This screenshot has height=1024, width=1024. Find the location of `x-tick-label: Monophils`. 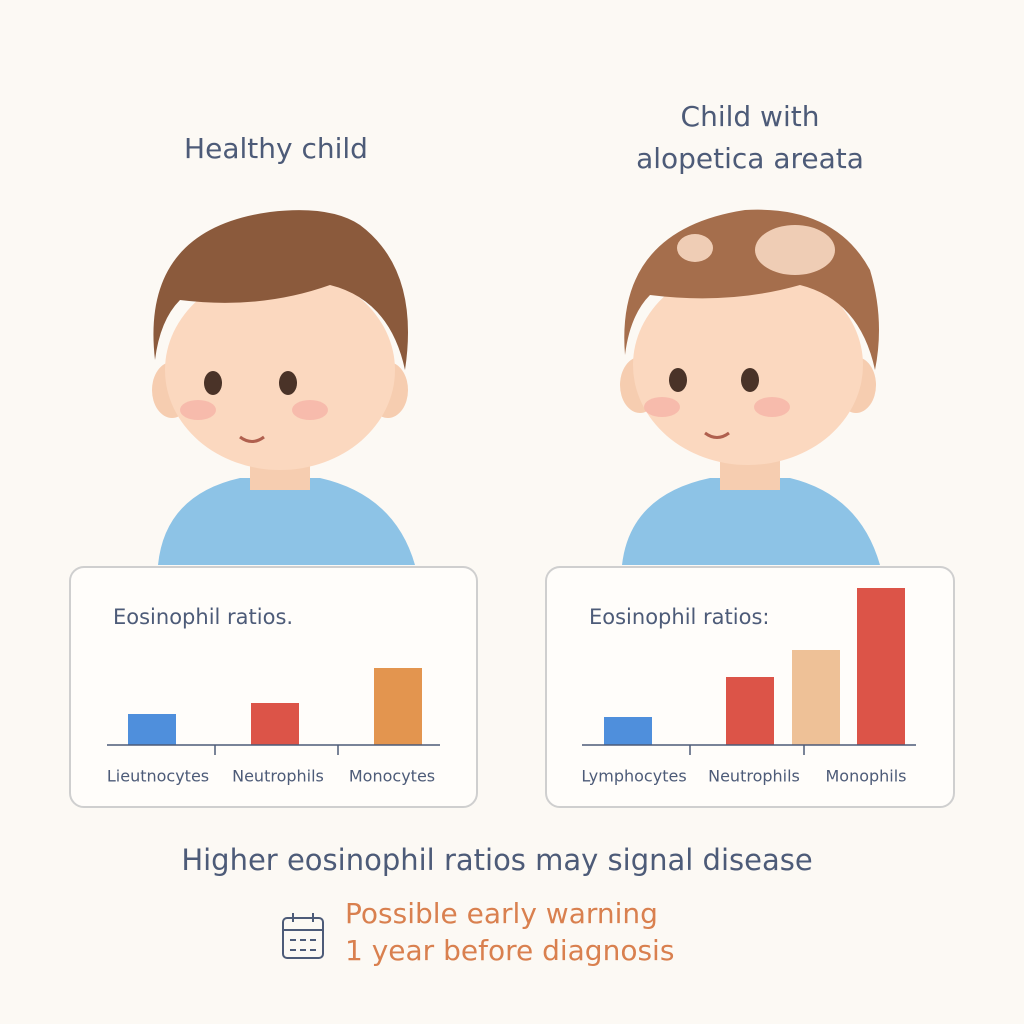

x-tick-label: Monophils is located at coordinates (865, 776).